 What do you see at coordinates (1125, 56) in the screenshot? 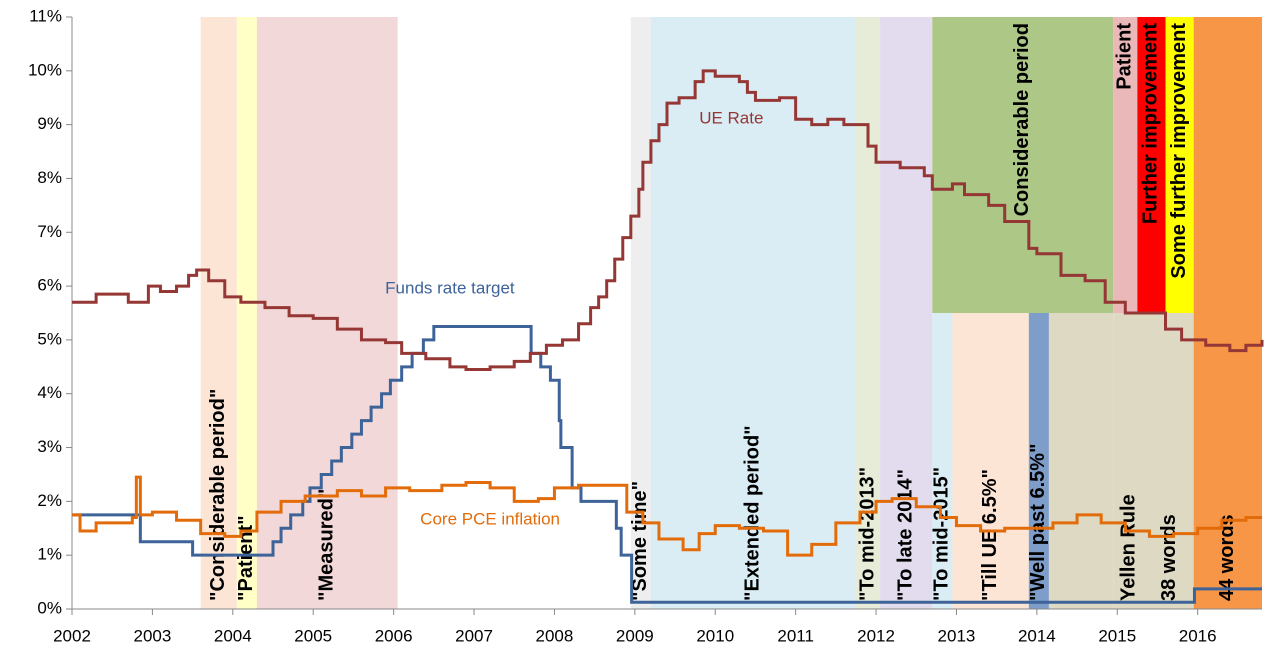
I see `band-label: Patient` at bounding box center [1125, 56].